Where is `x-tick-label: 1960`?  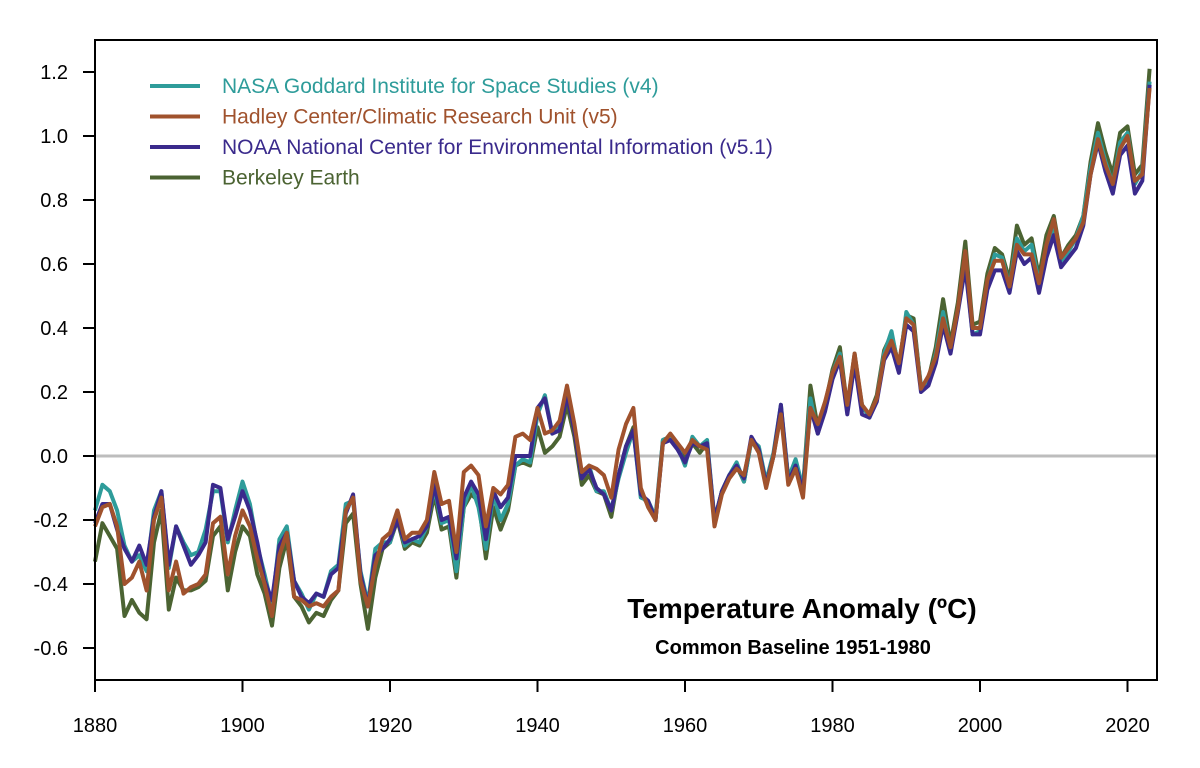 x-tick-label: 1960 is located at coordinates (685, 726).